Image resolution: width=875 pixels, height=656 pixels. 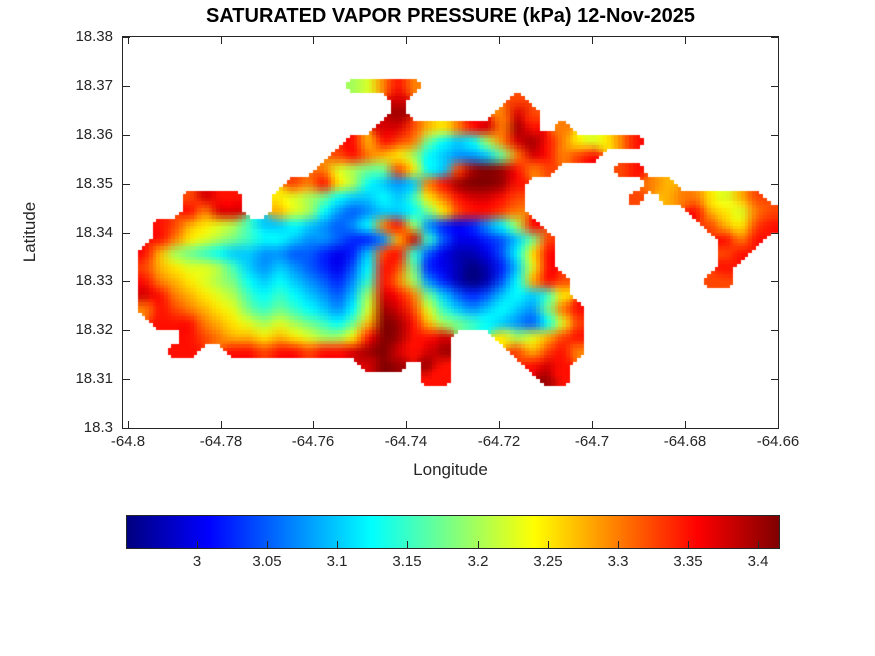 I want to click on x-tick-label: -64.78, so click(x=221, y=441).